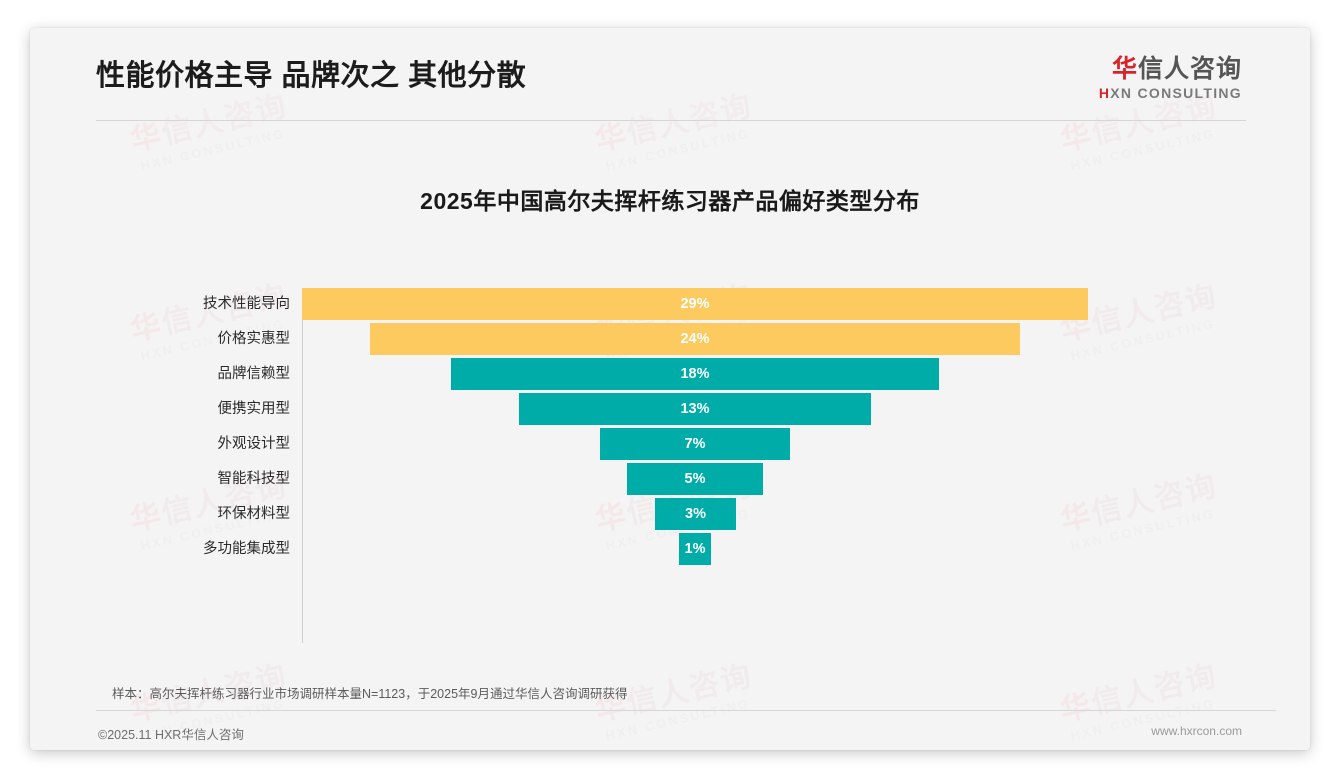 The image size is (1340, 780). I want to click on brand-logo-cn-accent: 华, so click(1124, 69).